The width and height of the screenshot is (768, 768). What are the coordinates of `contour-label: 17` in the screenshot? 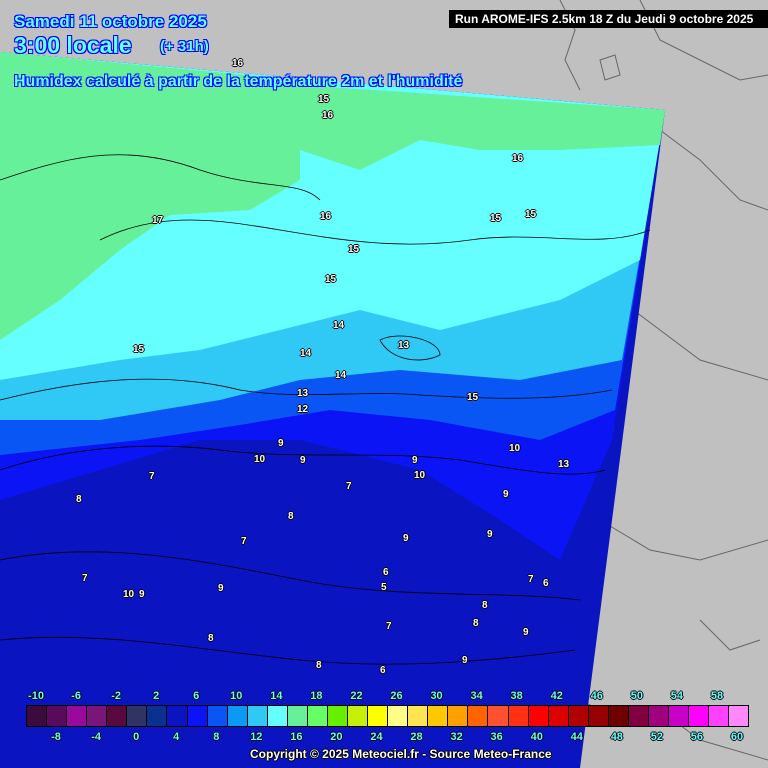 It's located at (158, 220).